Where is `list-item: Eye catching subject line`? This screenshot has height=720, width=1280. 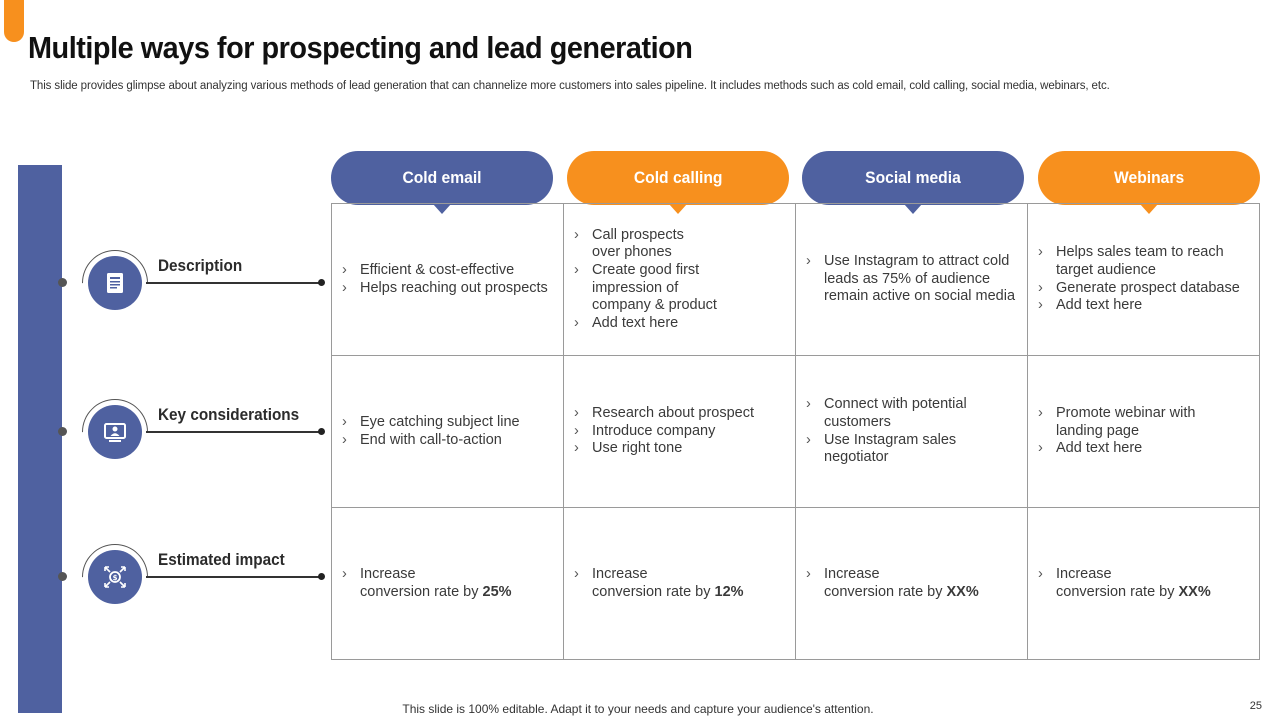
list-item: Eye catching subject line is located at coordinates (447, 423).